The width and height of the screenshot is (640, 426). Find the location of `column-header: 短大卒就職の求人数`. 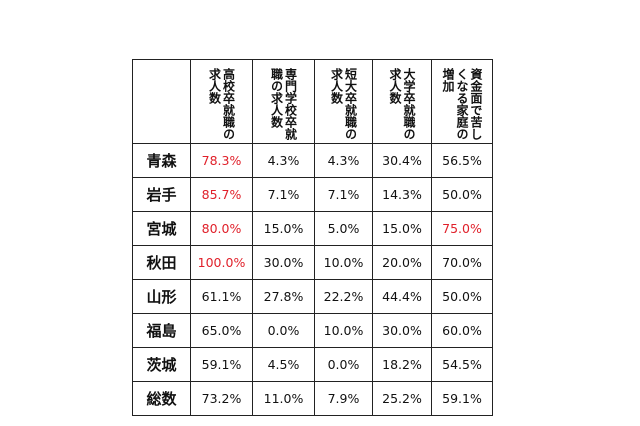

column-header: 短大卒就職の求人数 is located at coordinates (343, 101).